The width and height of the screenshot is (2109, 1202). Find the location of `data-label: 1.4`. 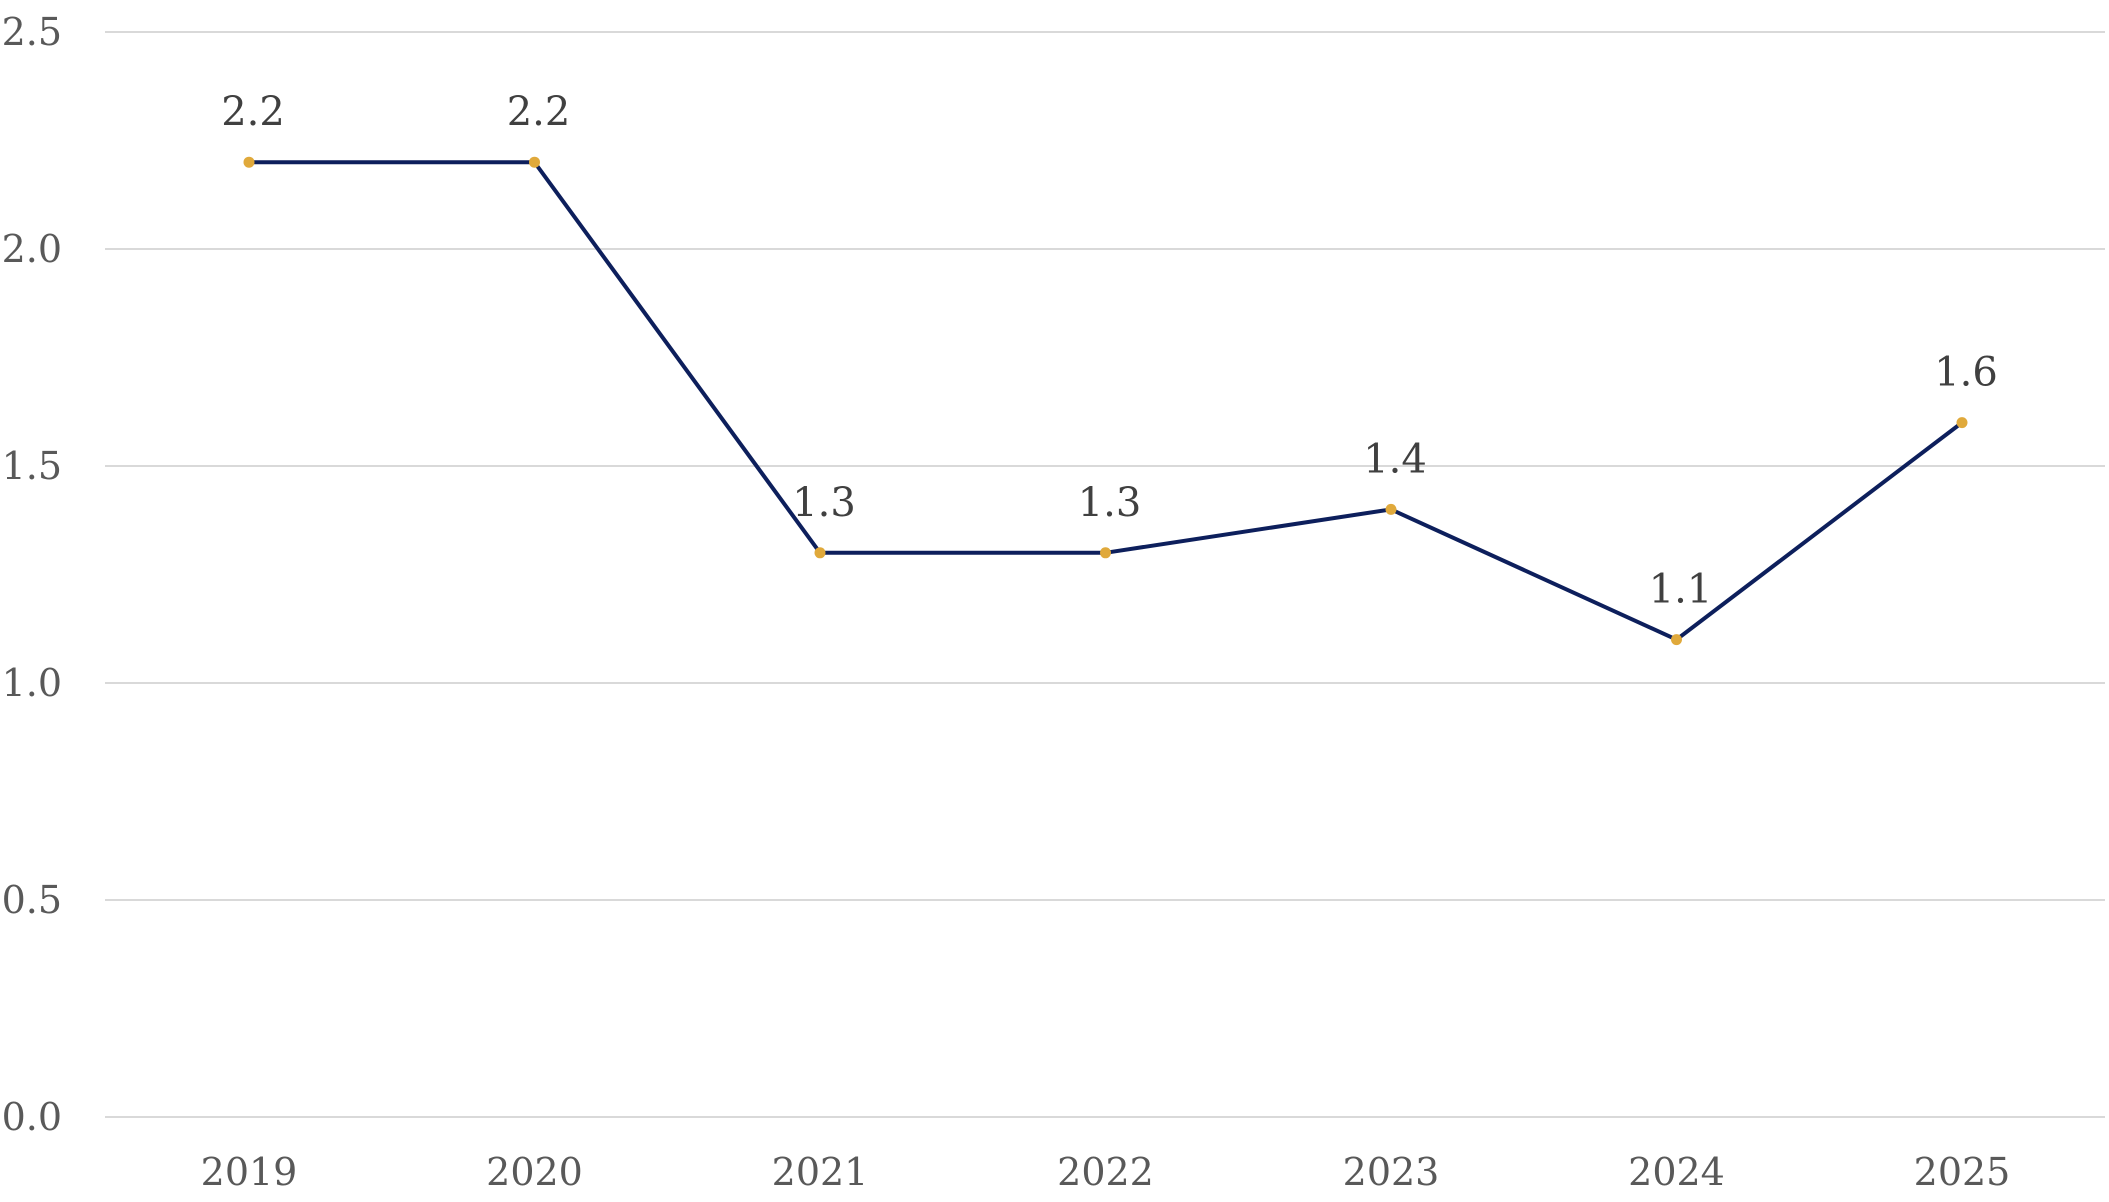

data-label: 1.4 is located at coordinates (1395, 459).